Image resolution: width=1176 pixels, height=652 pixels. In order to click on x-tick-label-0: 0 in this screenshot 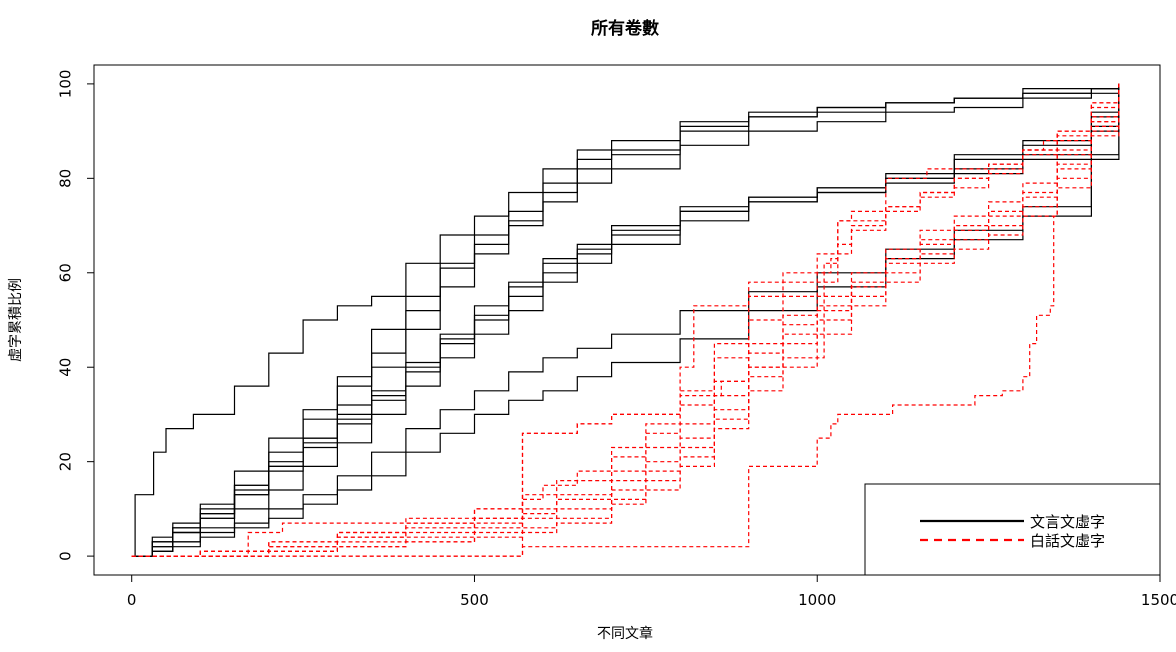, I will do `click(132, 600)`.